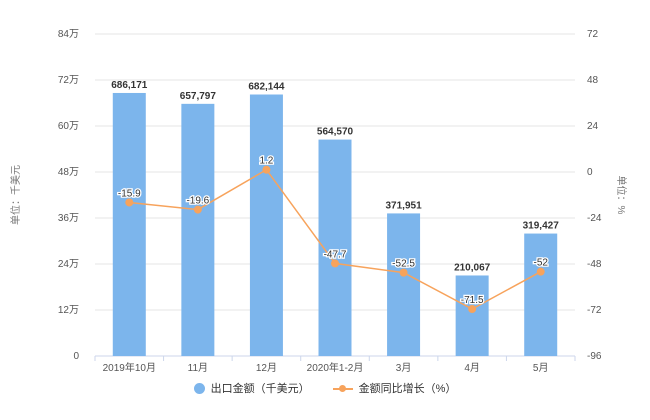 Image resolution: width=650 pixels, height=420 pixels. What do you see at coordinates (68, 218) in the screenshot?
I see `left-tick-label: 36万` at bounding box center [68, 218].